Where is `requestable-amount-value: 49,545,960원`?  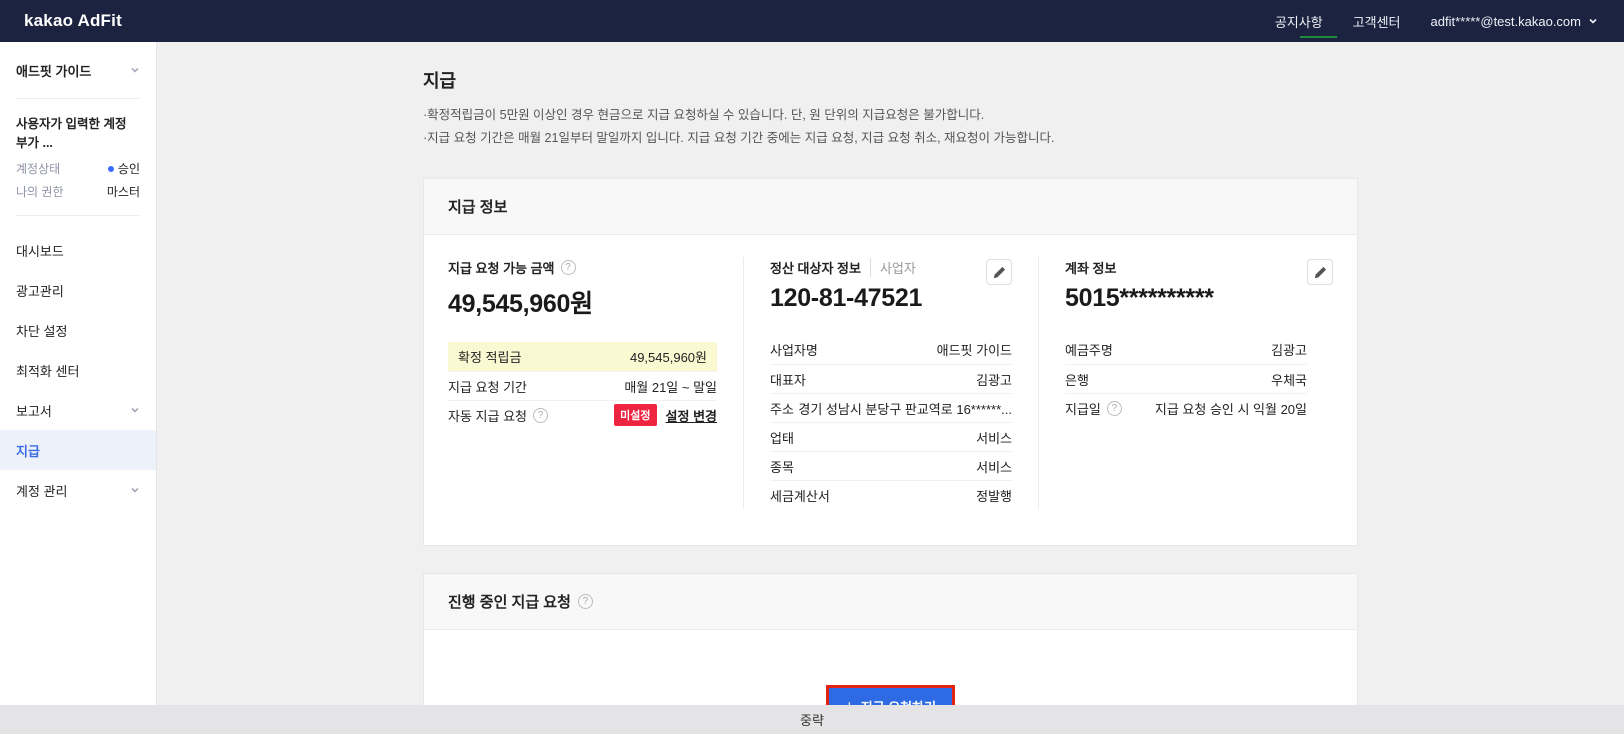
requestable-amount-value: 49,545,960원 is located at coordinates (520, 304).